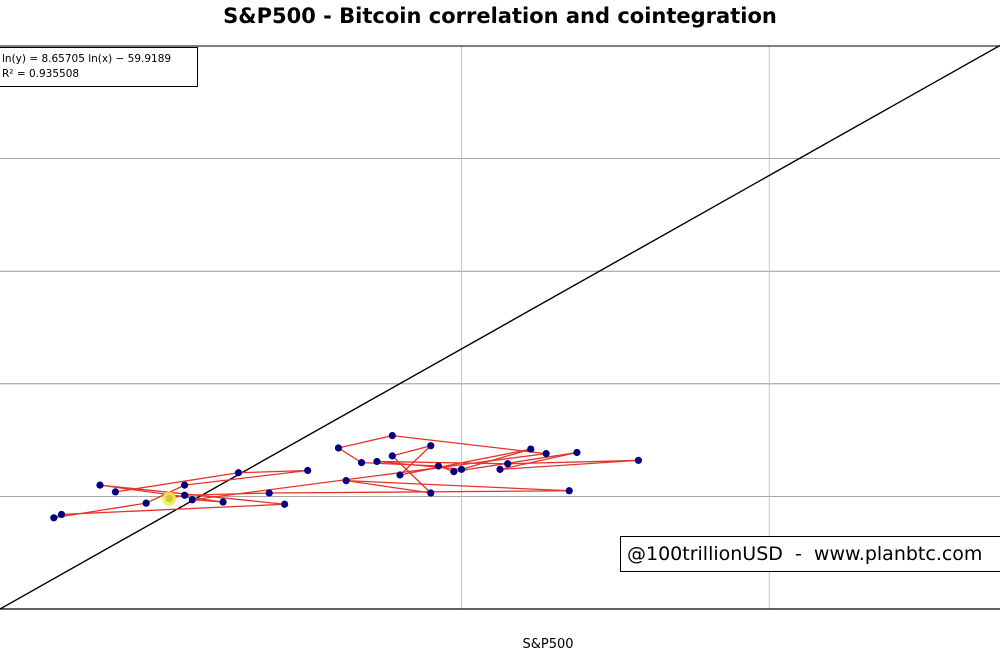 The image size is (1000, 660). Describe the element at coordinates (810, 554) in the screenshot. I see `watermark: @100trillionUSD - www.planbtc.com` at that location.